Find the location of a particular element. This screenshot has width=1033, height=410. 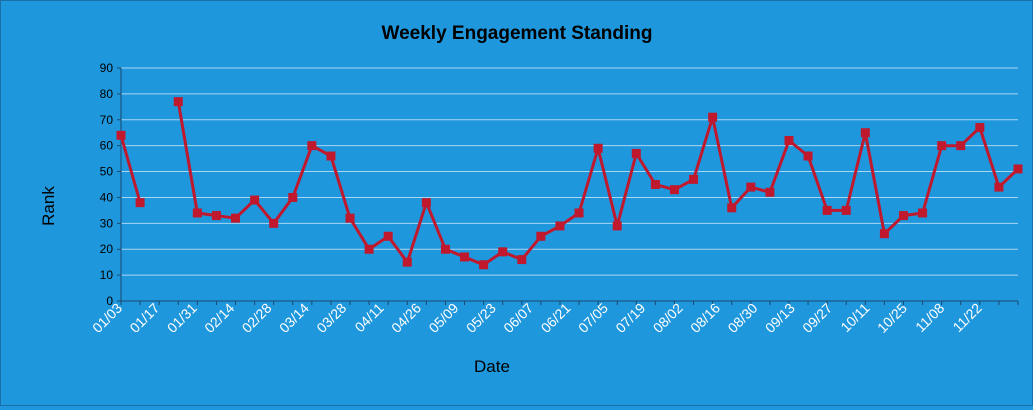

y-tick-label: 40 is located at coordinates (107, 197).